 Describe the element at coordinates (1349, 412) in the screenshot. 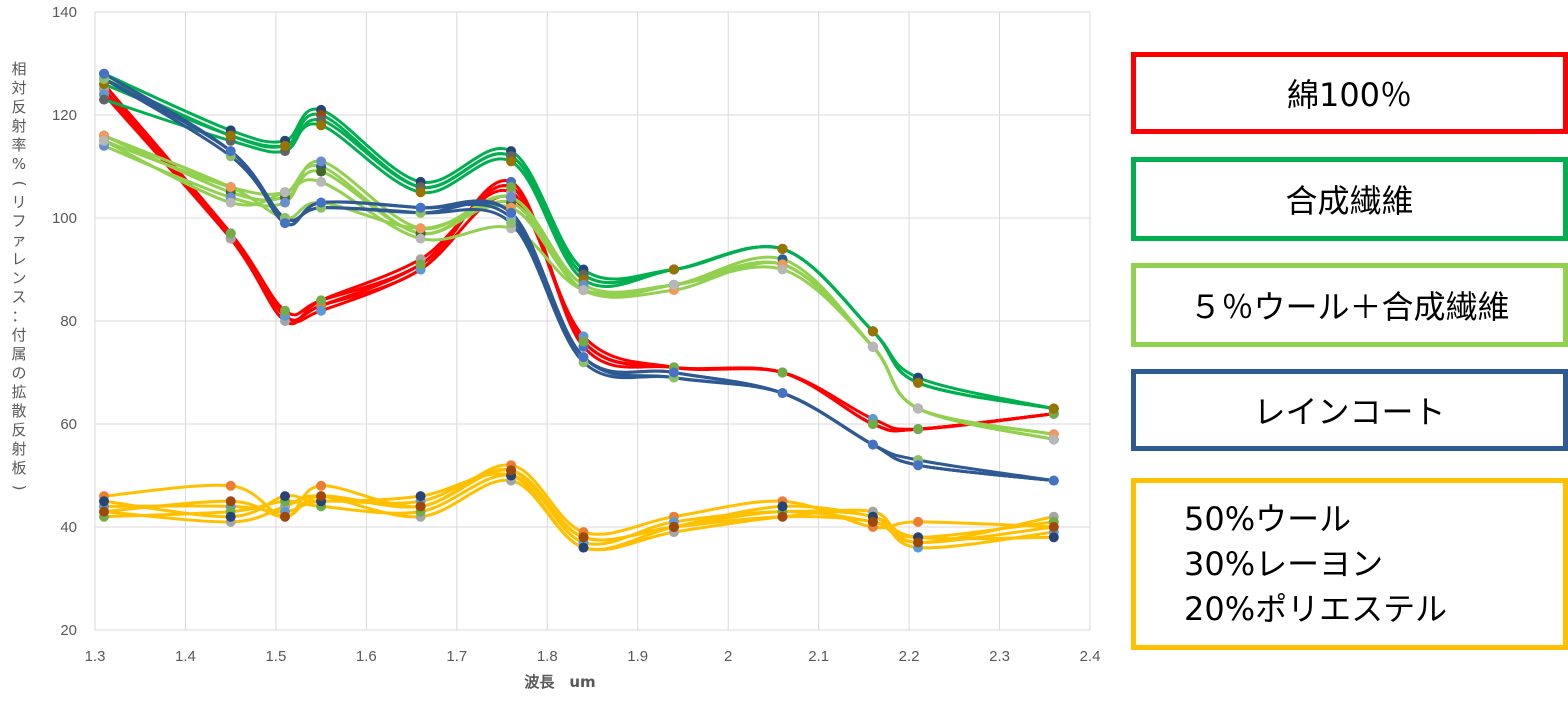

I see `legend-label: レインコート` at that location.